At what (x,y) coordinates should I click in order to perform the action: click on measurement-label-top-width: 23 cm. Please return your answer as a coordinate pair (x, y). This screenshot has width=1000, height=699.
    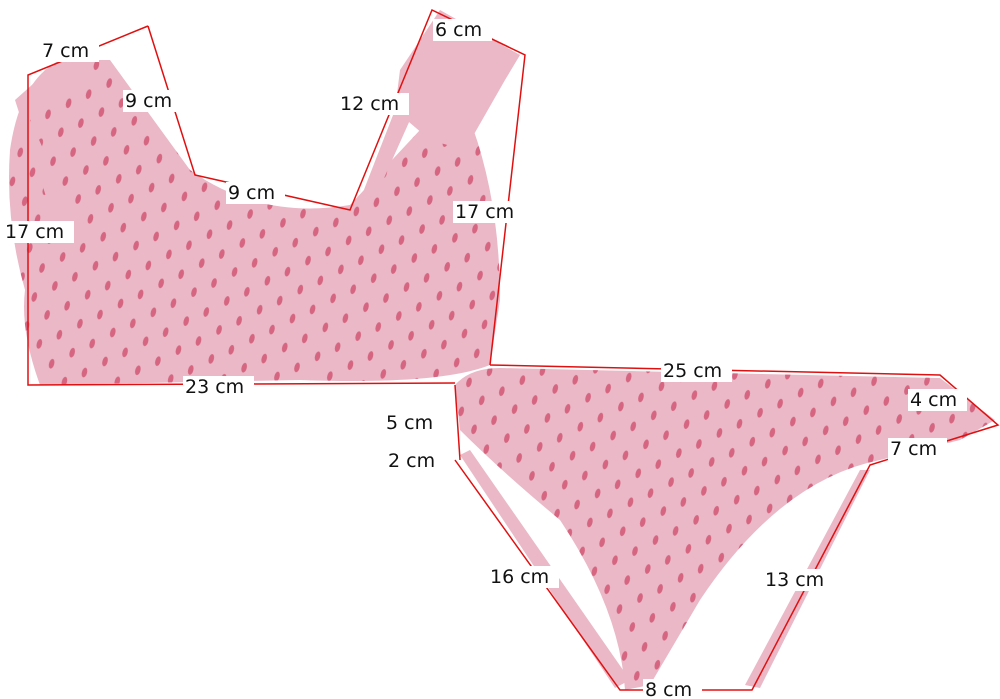
    Looking at the image, I should click on (219, 387).